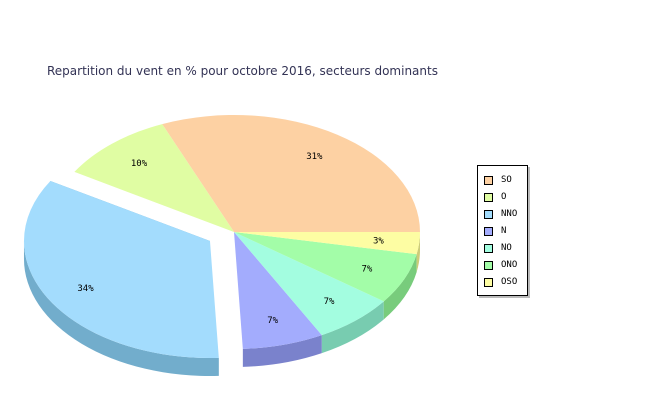 The width and height of the screenshot is (650, 400). Describe the element at coordinates (329, 302) in the screenshot. I see `slice-label-no: 7%` at that location.